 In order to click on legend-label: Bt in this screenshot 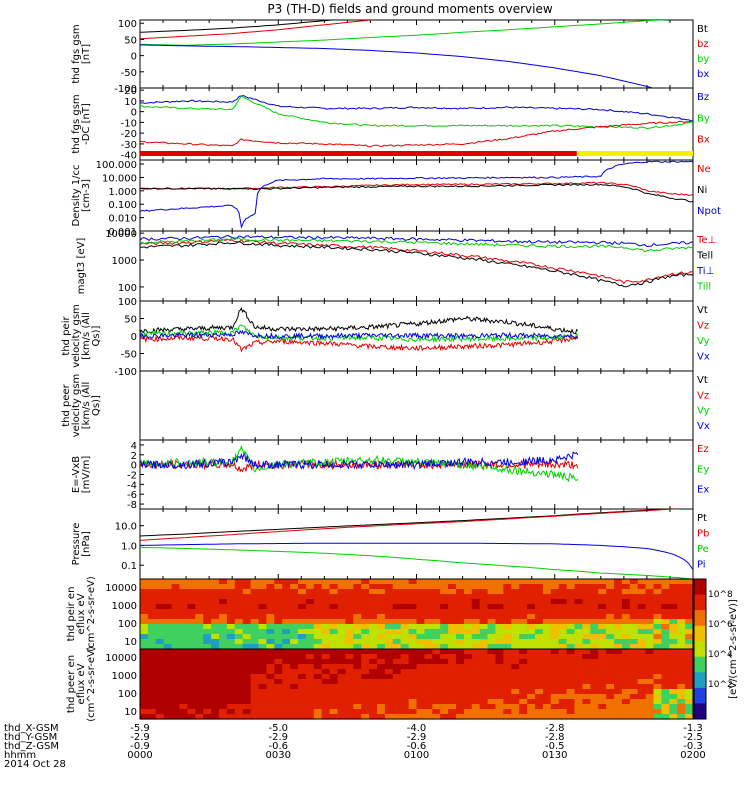, I will do `click(702, 29)`.